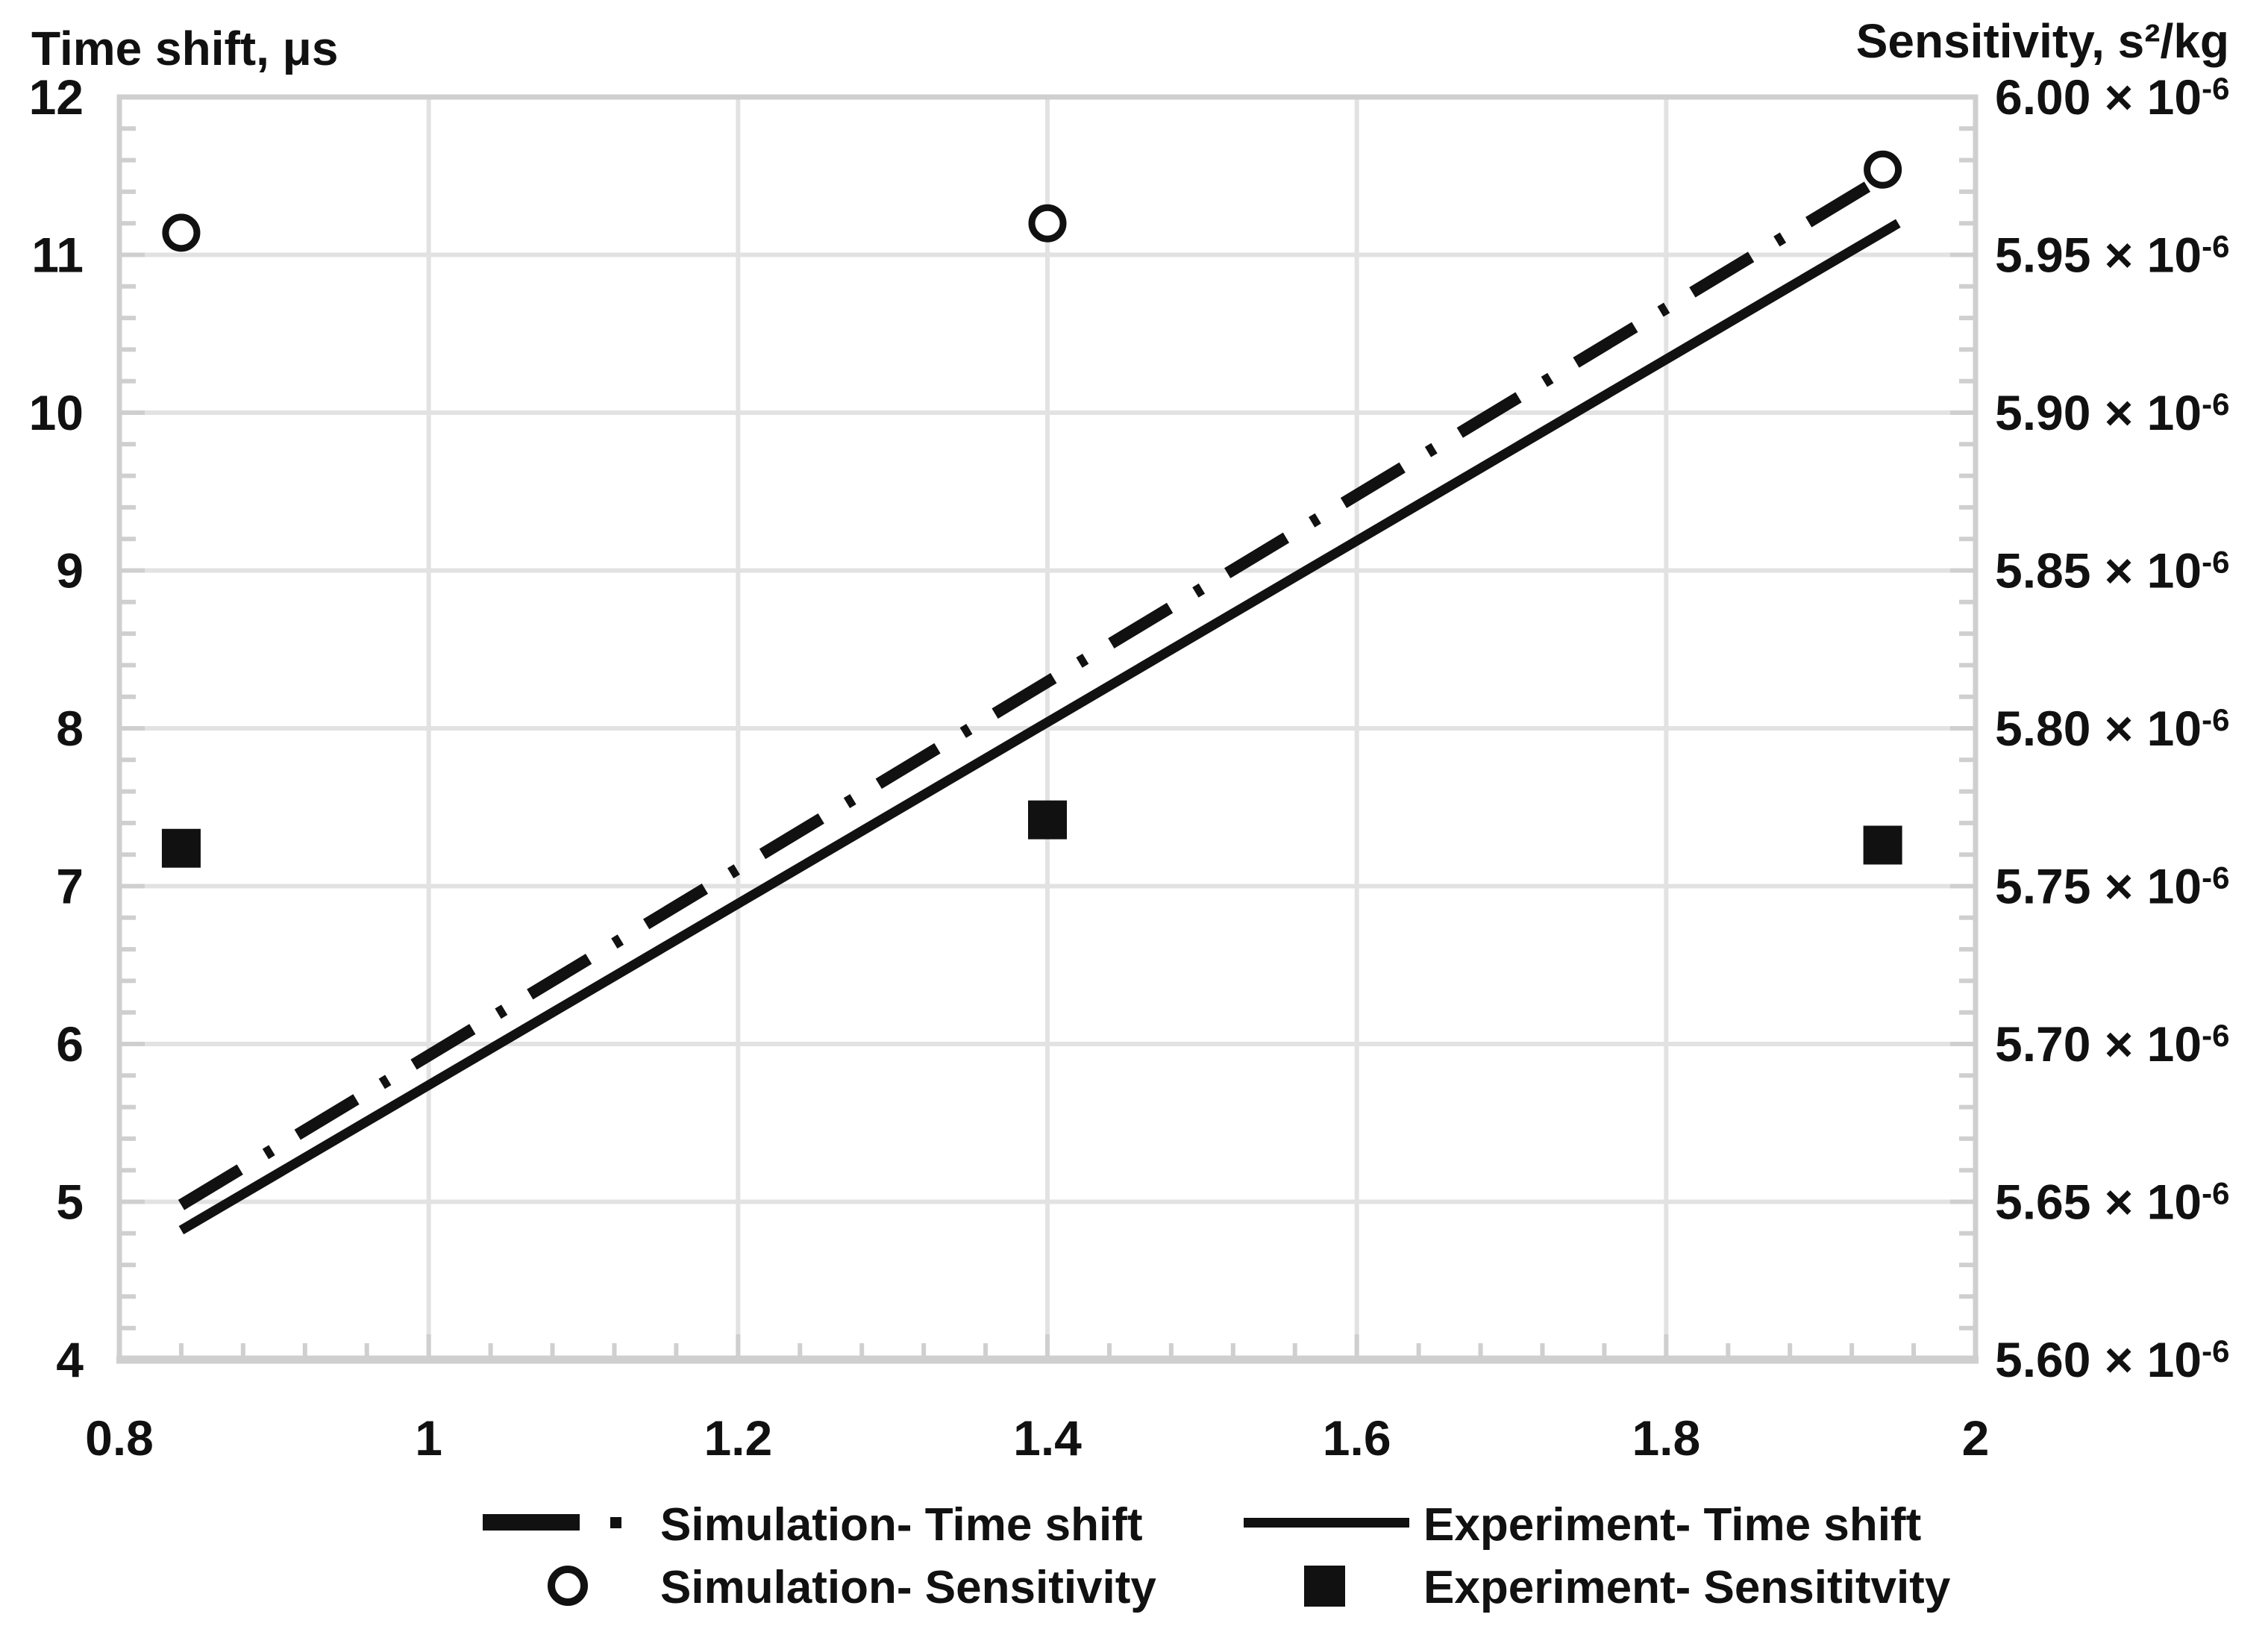  I want to click on left-axis-tick-label: 5, so click(70, 1202).